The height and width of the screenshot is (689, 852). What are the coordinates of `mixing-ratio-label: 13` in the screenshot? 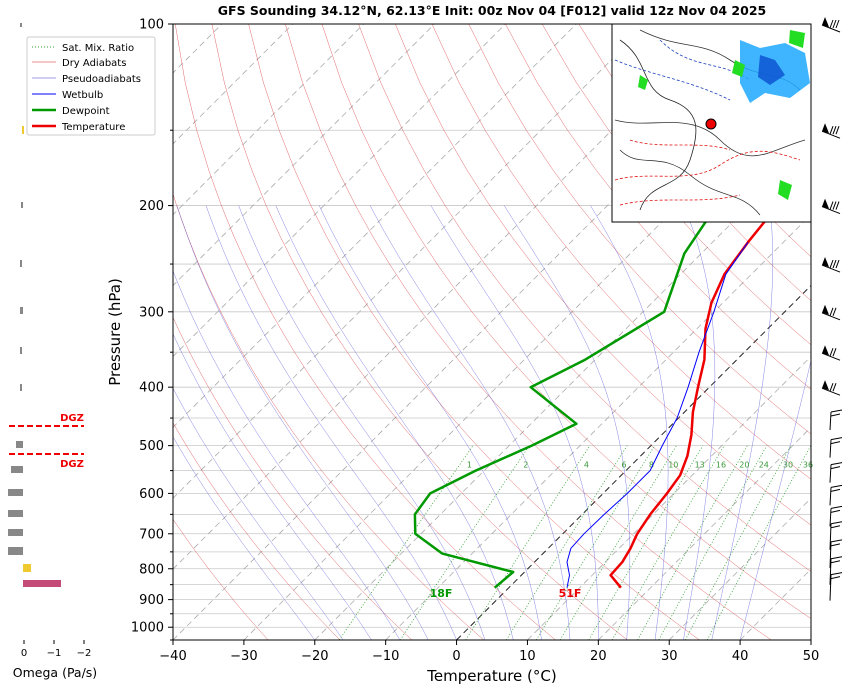 It's located at (700, 464).